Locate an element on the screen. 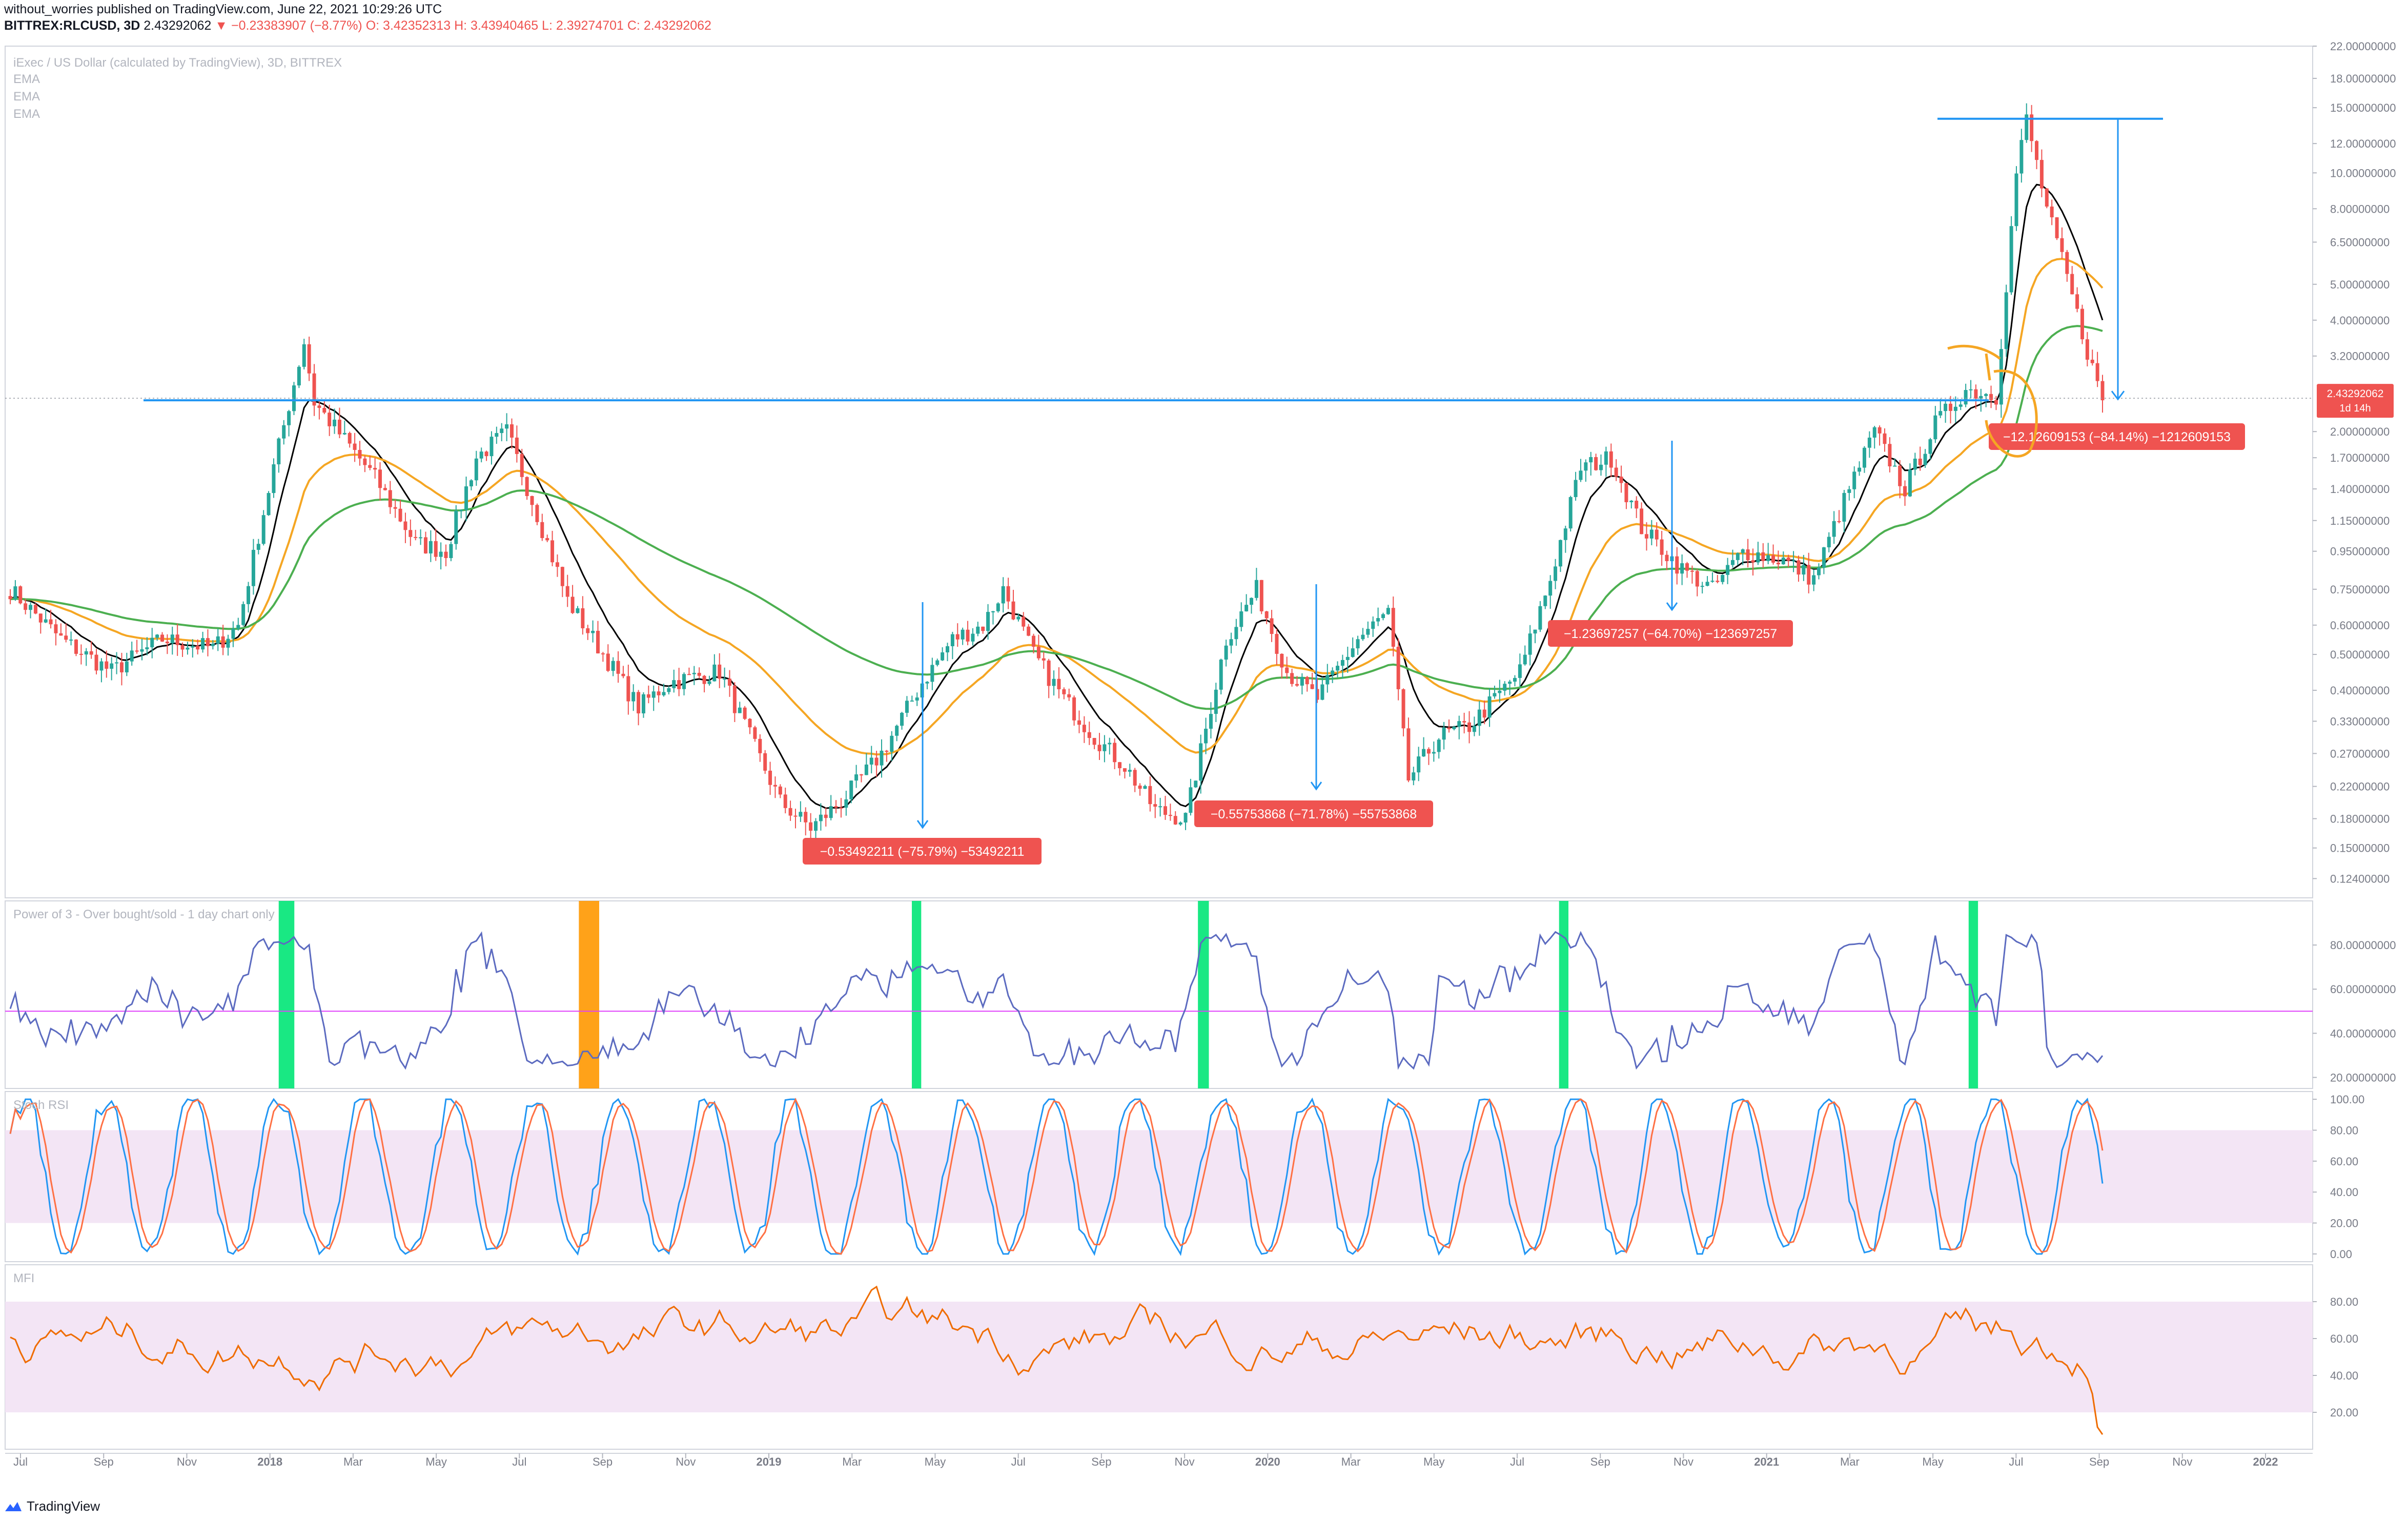 This screenshot has height=1522, width=2408. ema-legend-entry: EMA is located at coordinates (27, 79).